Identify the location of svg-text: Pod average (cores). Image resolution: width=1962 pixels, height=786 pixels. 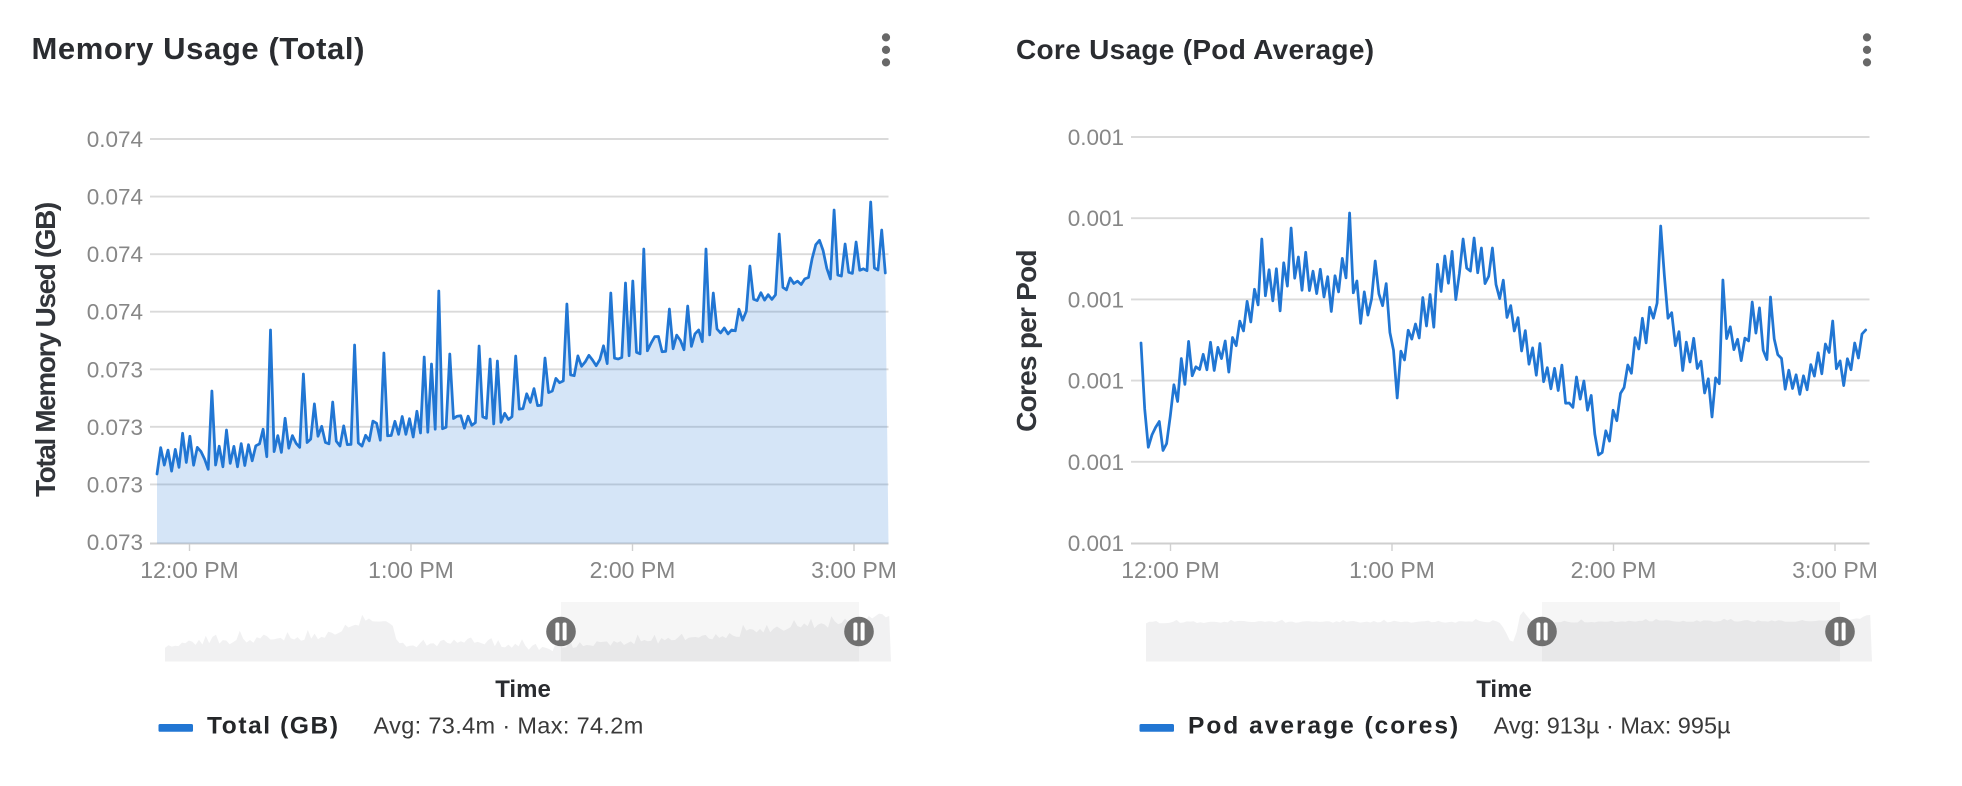
(1324, 726).